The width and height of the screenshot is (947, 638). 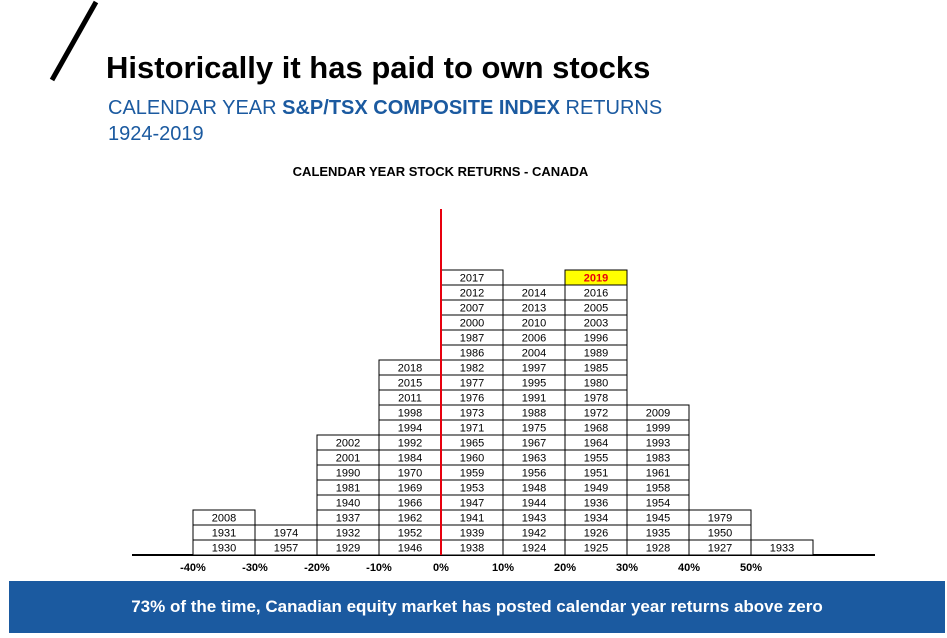 I want to click on year-label: 1985, so click(x=596, y=369).